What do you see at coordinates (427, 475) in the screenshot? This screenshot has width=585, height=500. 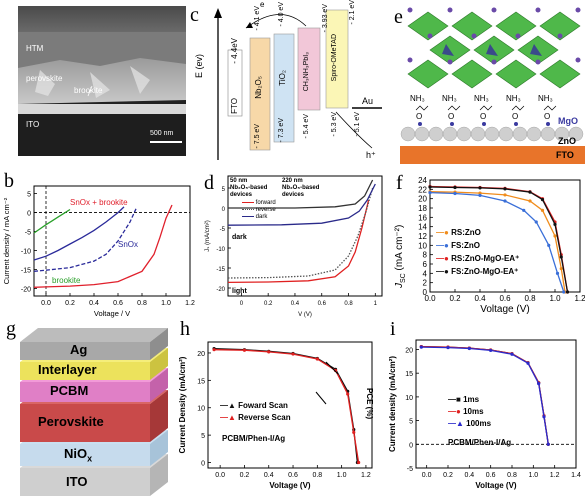 I see `chart-i-xtick-label-0: 0.0` at bounding box center [427, 475].